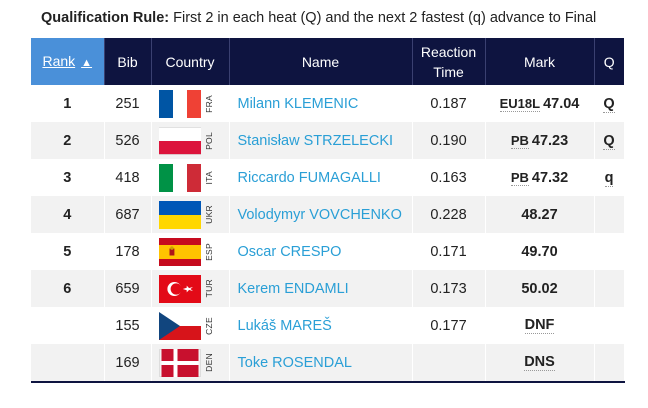 This screenshot has height=408, width=648. I want to click on mark-cell: 49.70, so click(540, 251).